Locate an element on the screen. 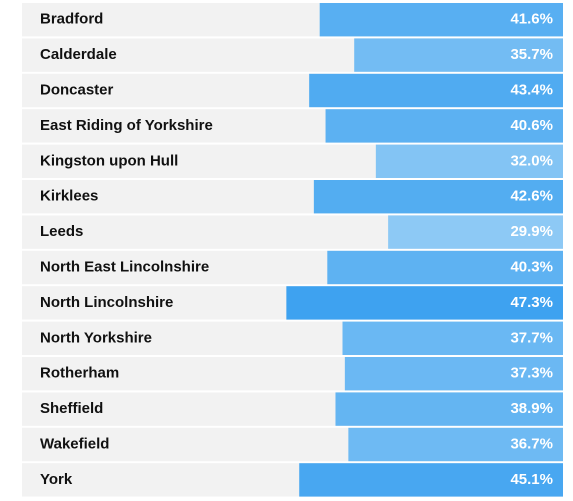  category-label: North Lincolnshire is located at coordinates (106, 302).